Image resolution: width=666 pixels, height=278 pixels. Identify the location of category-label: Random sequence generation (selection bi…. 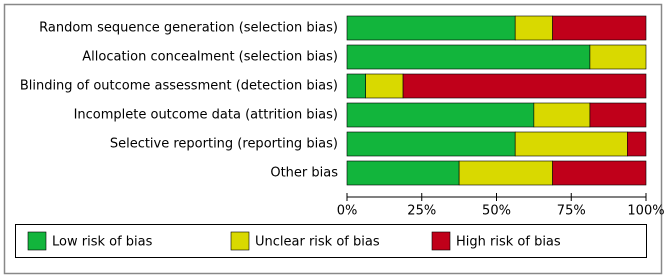
(188, 28).